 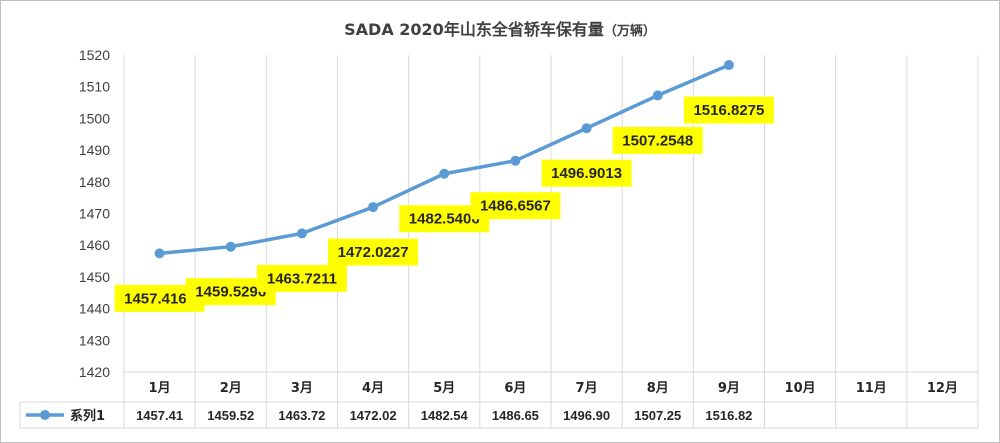 What do you see at coordinates (445, 415) in the screenshot?
I see `table-value: 1482.54` at bounding box center [445, 415].